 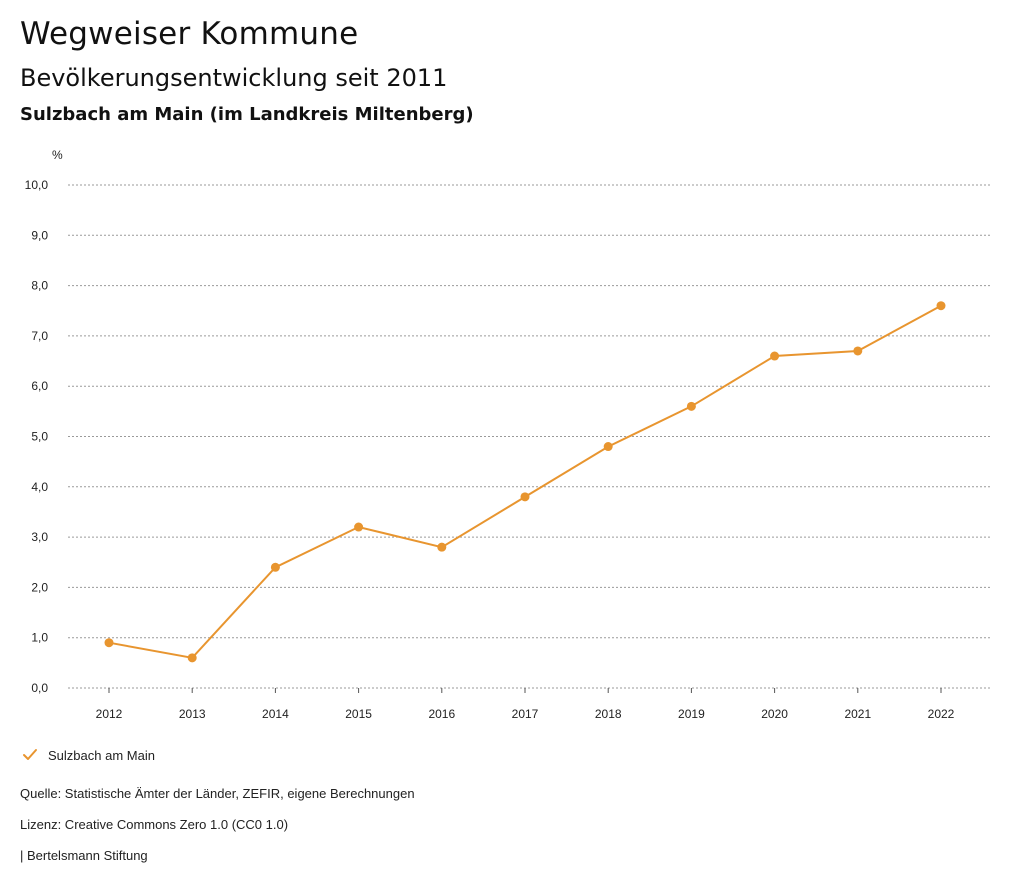 I want to click on checkmark-icon, so click(x=30, y=755).